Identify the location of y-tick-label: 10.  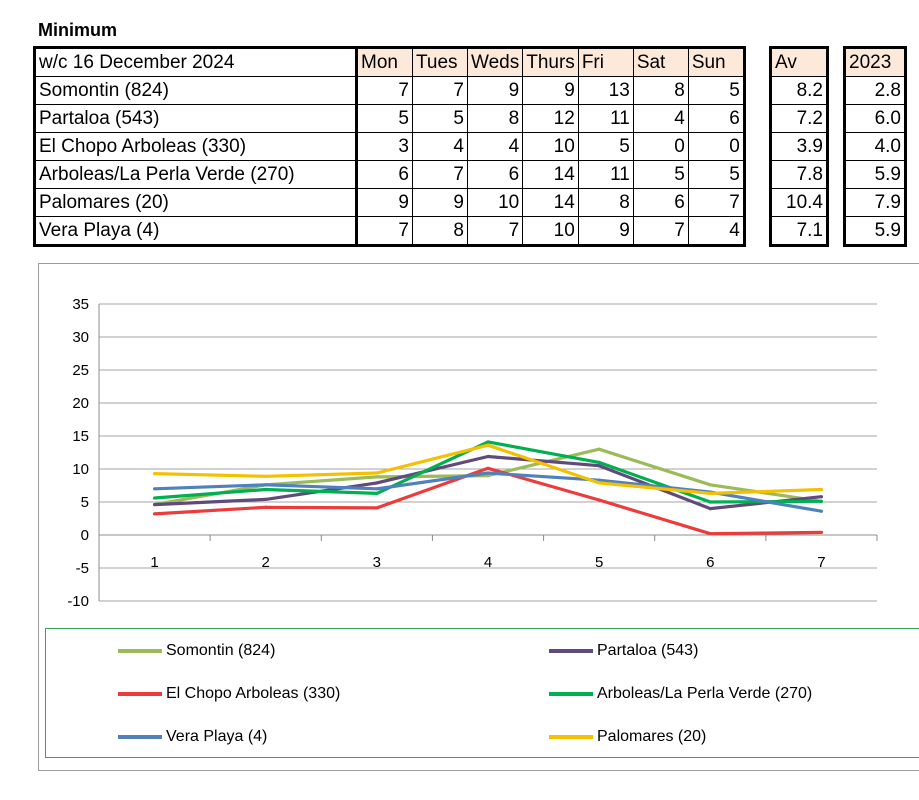
(80, 469).